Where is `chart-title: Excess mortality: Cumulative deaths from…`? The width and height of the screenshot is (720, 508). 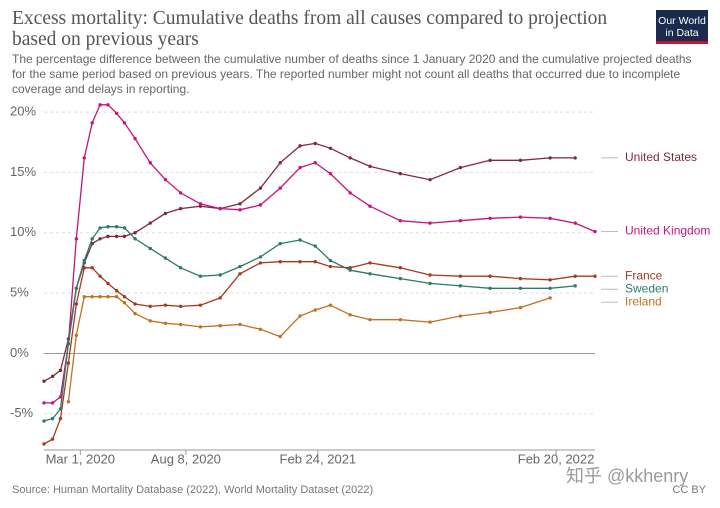 chart-title: Excess mortality: Cumulative deaths from… is located at coordinates (310, 29).